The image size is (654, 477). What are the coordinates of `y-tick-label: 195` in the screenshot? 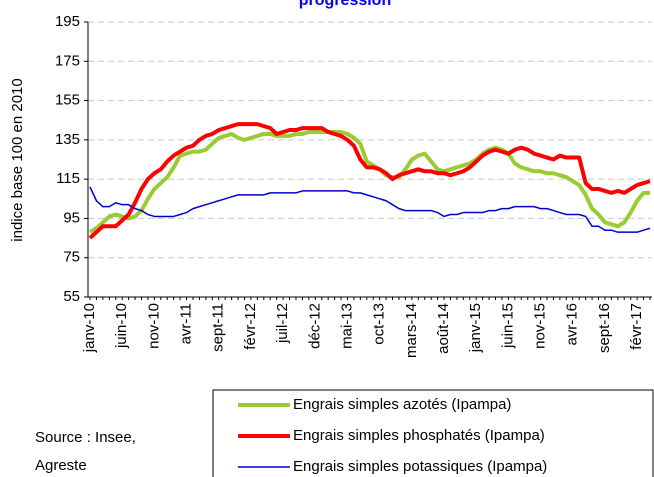 It's located at (67, 21).